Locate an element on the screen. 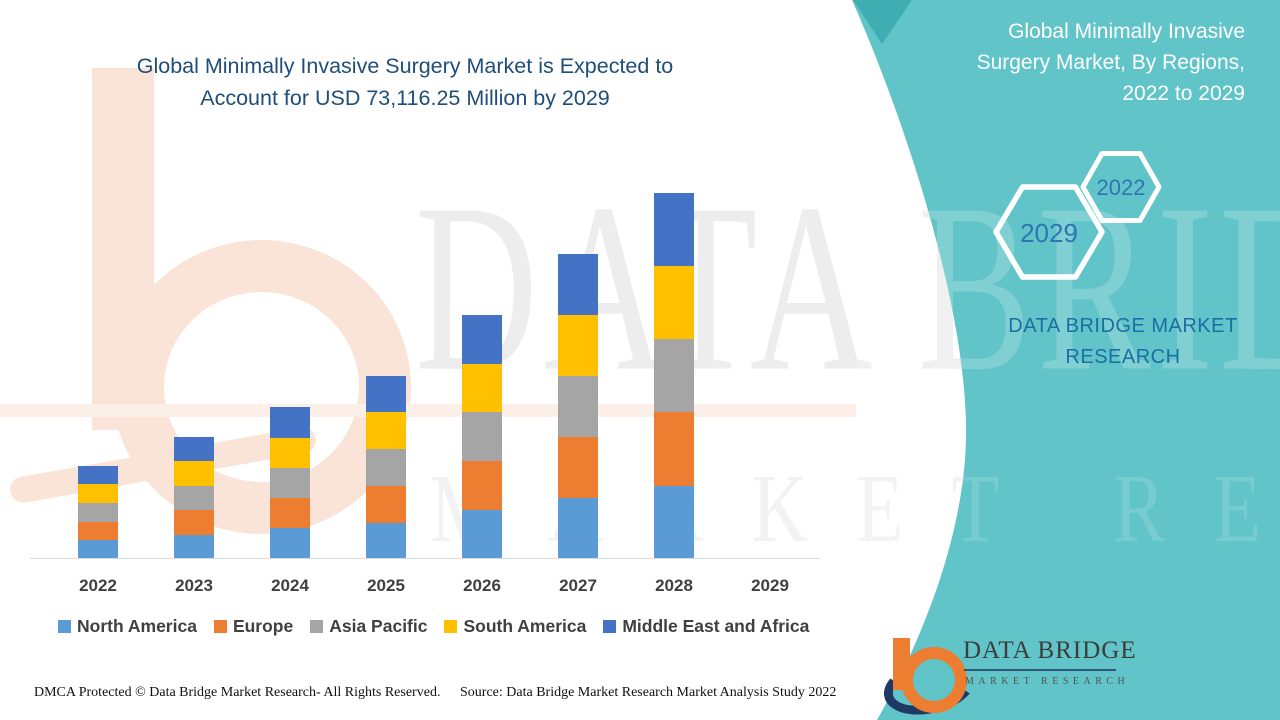  bar-segment-2022-europe is located at coordinates (98, 531).